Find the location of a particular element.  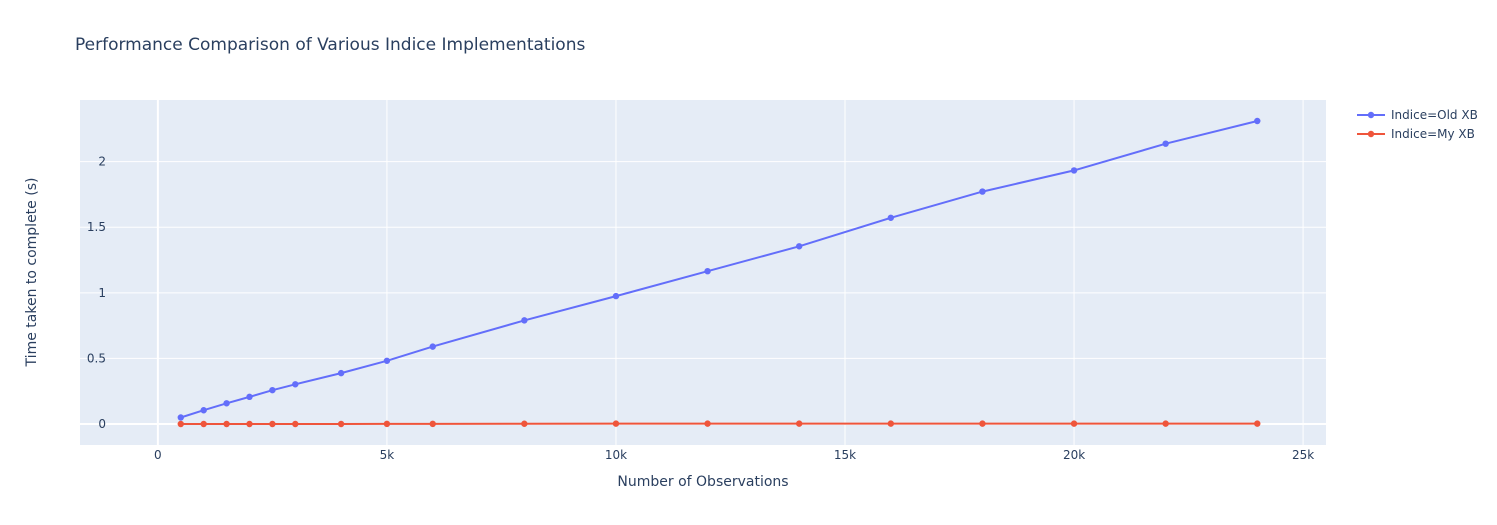

legend-label: Indice=My XB is located at coordinates (1433, 134).